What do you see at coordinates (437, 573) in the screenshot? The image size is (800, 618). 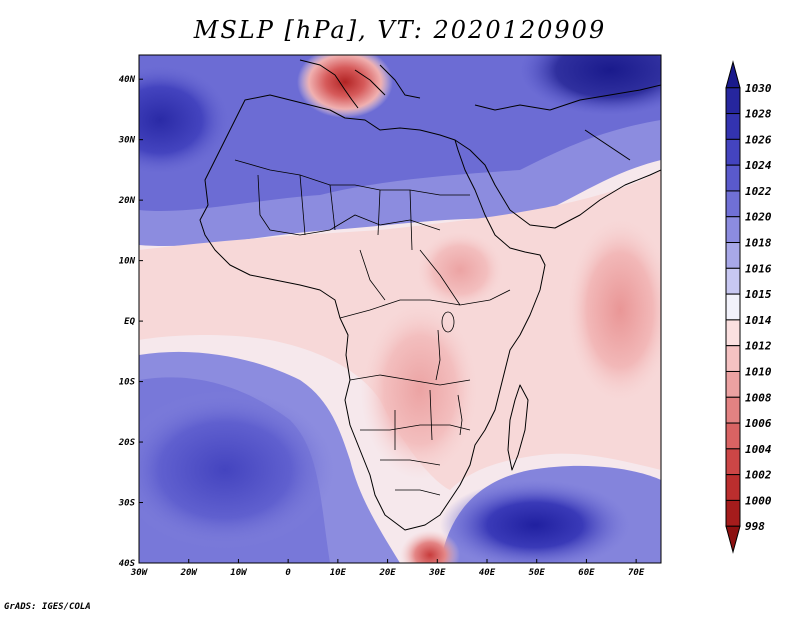 I see `x-tick-label: 30E` at bounding box center [437, 573].